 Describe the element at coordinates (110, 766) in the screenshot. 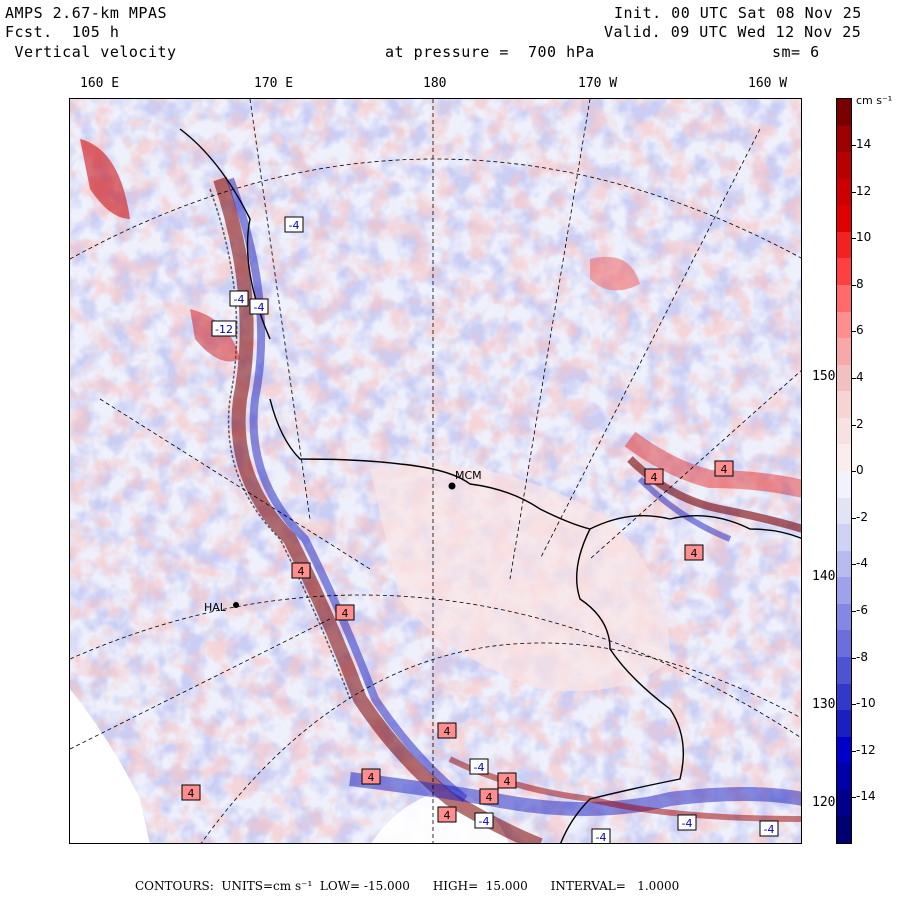

I see `missing-data-west` at that location.